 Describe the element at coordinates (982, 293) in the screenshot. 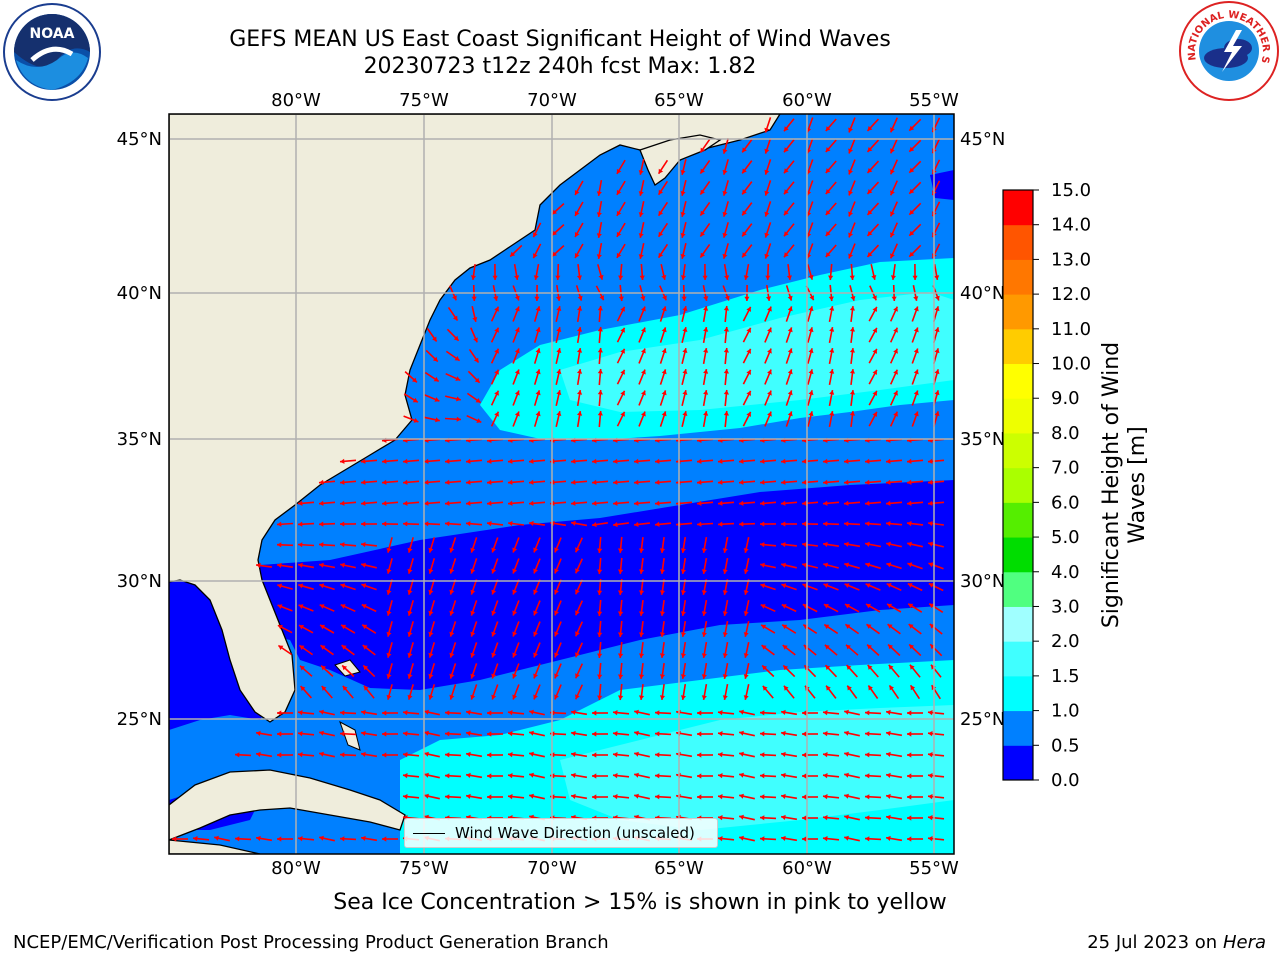

I see `svg-text: 40°N` at that location.